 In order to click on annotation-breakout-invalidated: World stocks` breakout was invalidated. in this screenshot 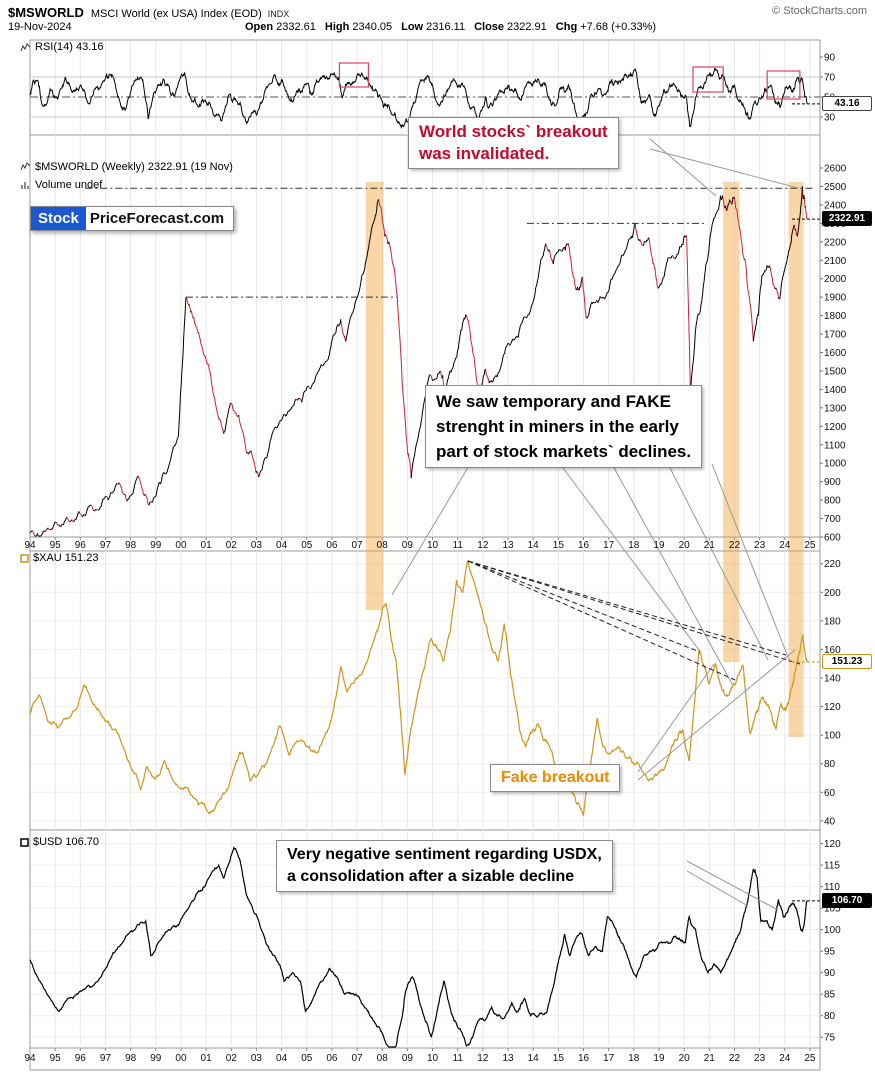, I will do `click(513, 143)`.